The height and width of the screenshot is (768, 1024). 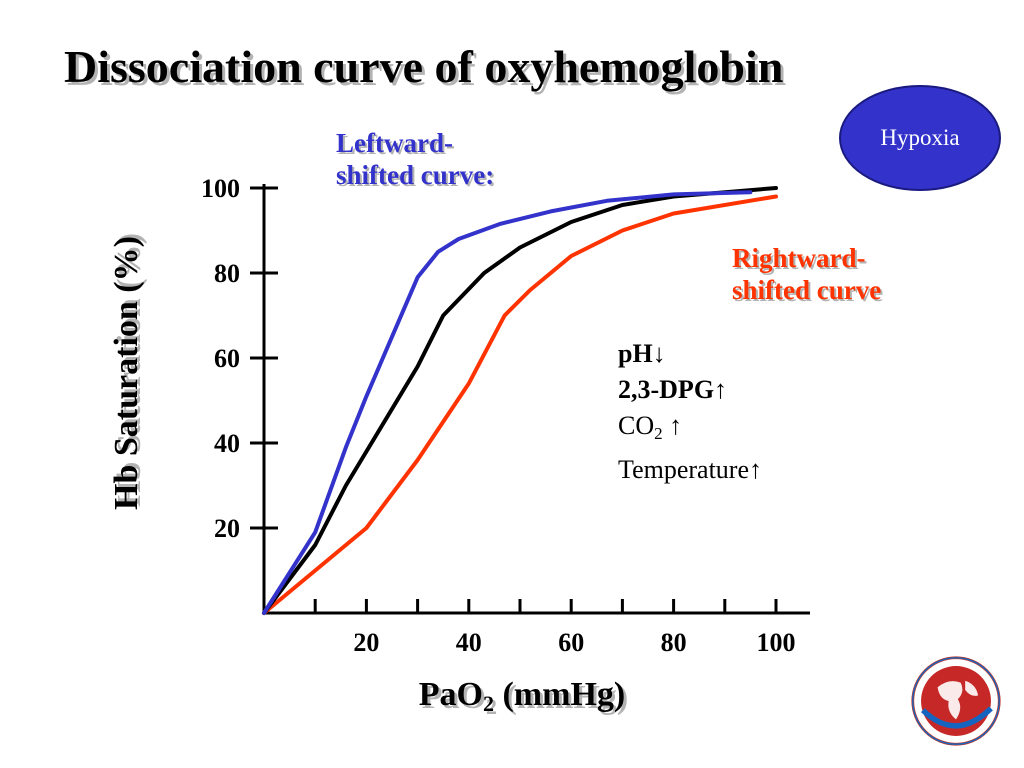 I want to click on factor-temperature: Temperature↑, so click(x=690, y=469).